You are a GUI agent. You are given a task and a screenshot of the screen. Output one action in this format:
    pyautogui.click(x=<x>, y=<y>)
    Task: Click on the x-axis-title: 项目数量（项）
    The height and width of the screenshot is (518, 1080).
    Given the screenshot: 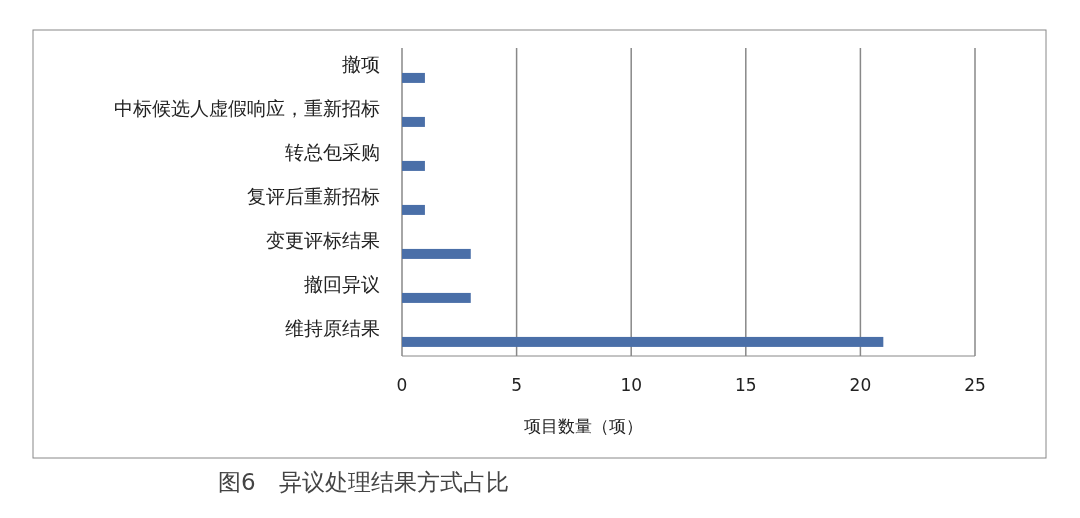 What is the action you would take?
    pyautogui.click(x=583, y=426)
    